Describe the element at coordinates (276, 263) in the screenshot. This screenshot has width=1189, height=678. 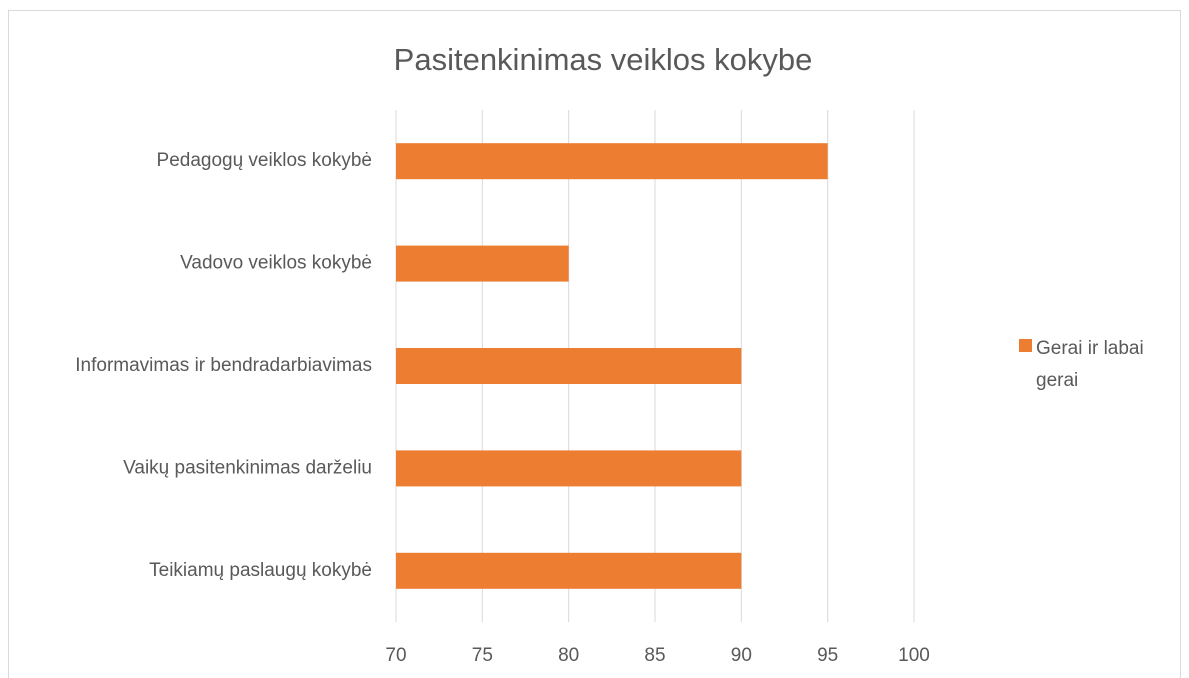
I see `y-tick-label: Vadovo veiklos kokybė` at that location.